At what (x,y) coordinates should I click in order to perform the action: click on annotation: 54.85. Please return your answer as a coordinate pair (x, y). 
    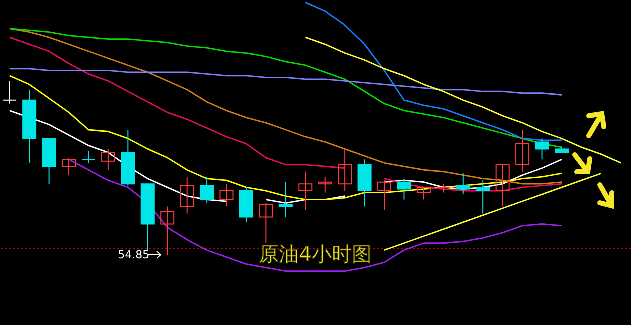
    Looking at the image, I should click on (134, 255).